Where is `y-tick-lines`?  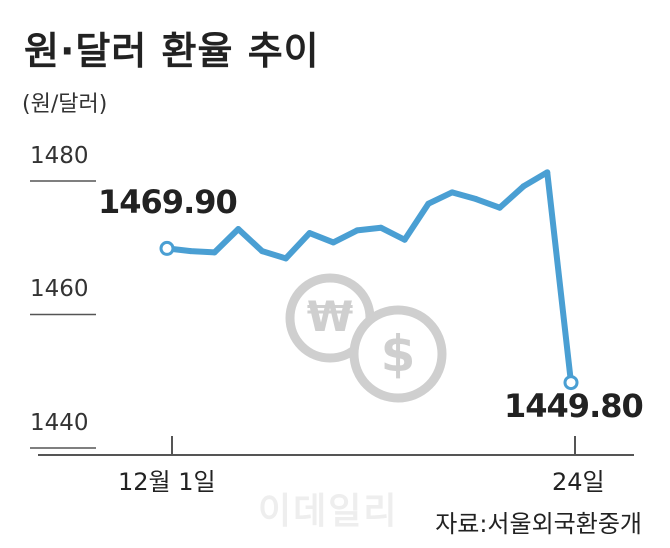
y-tick-lines is located at coordinates (63, 314).